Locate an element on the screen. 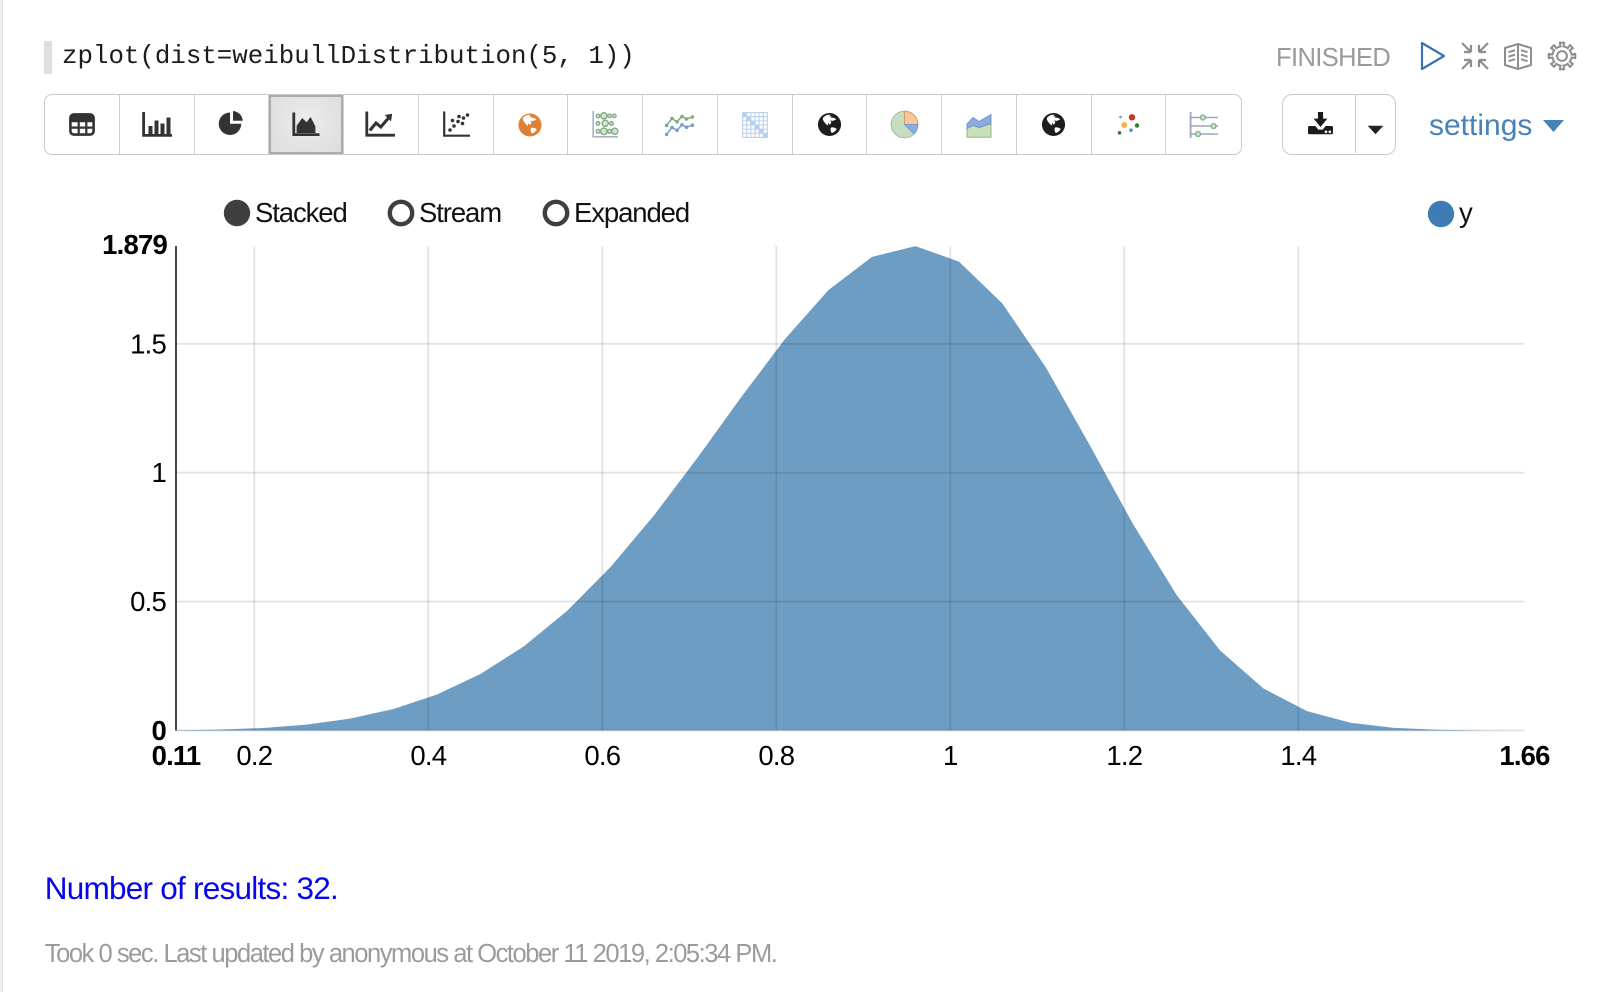 The width and height of the screenshot is (1622, 992). svg-text: 0.6 is located at coordinates (602, 755).